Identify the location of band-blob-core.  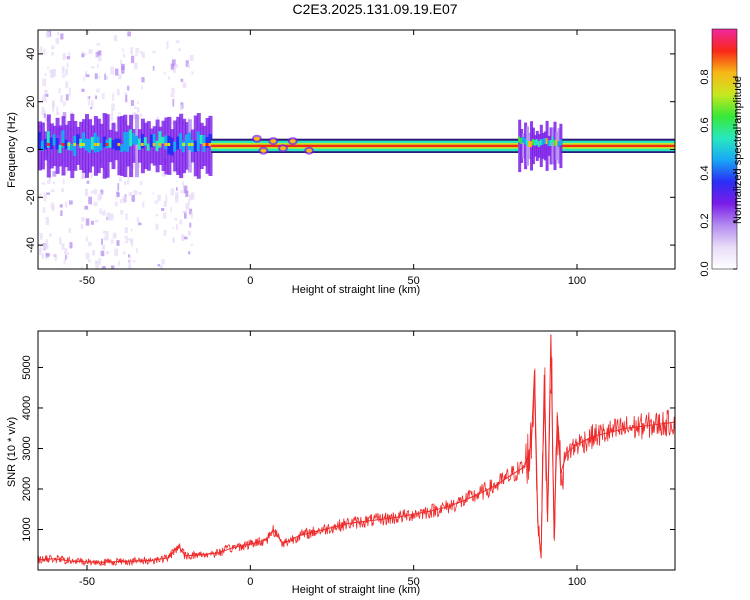
(292, 141).